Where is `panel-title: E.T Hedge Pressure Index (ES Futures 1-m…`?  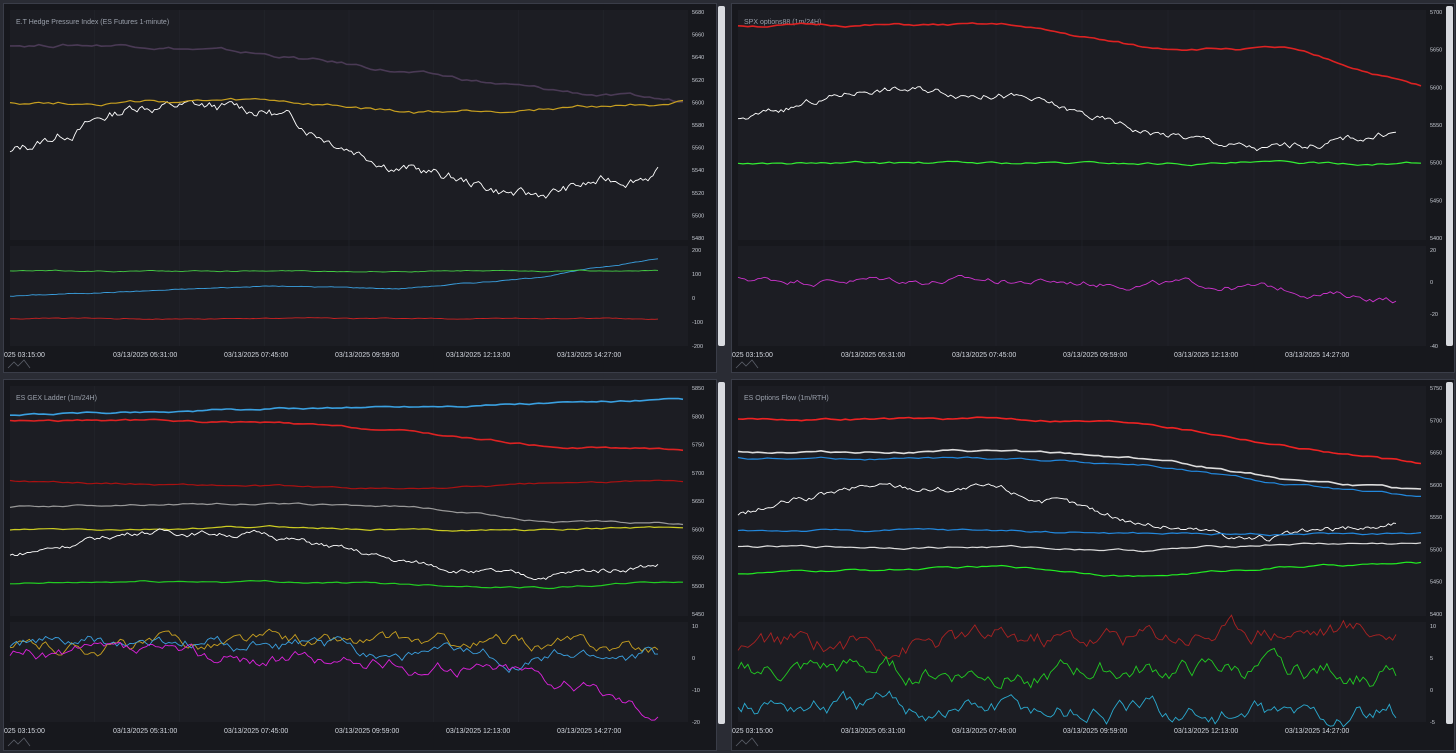 panel-title: E.T Hedge Pressure Index (ES Futures 1-m… is located at coordinates (92, 22).